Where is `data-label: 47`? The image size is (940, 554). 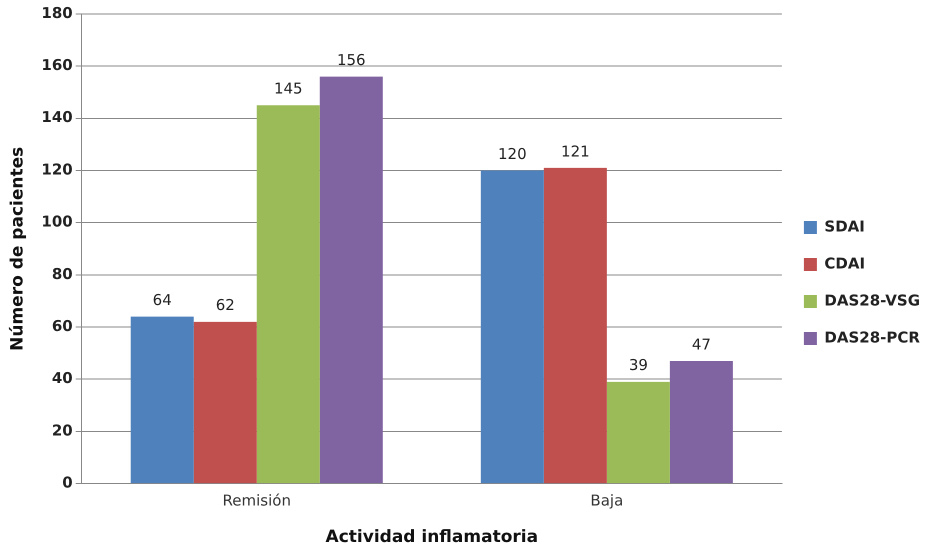 data-label: 47 is located at coordinates (701, 344).